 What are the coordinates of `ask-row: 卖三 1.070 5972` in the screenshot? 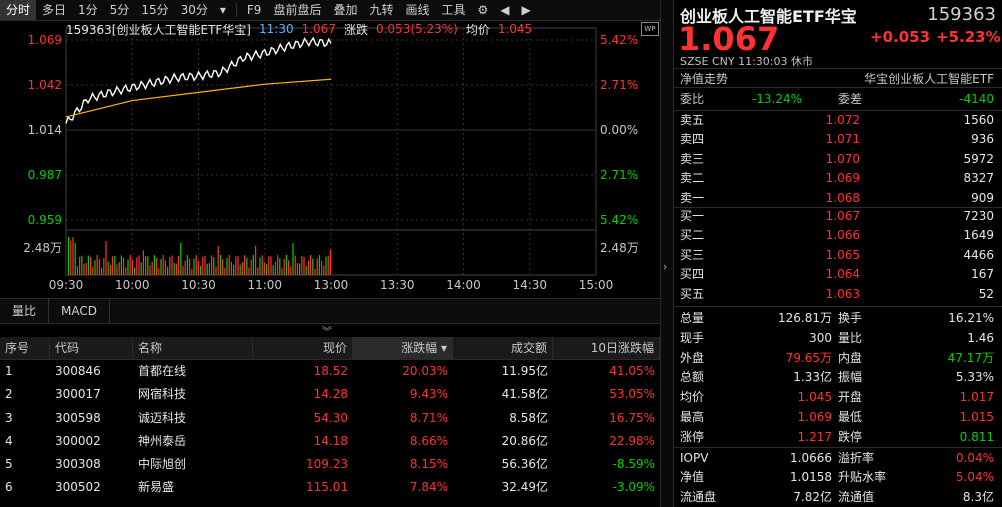 It's located at (838, 159).